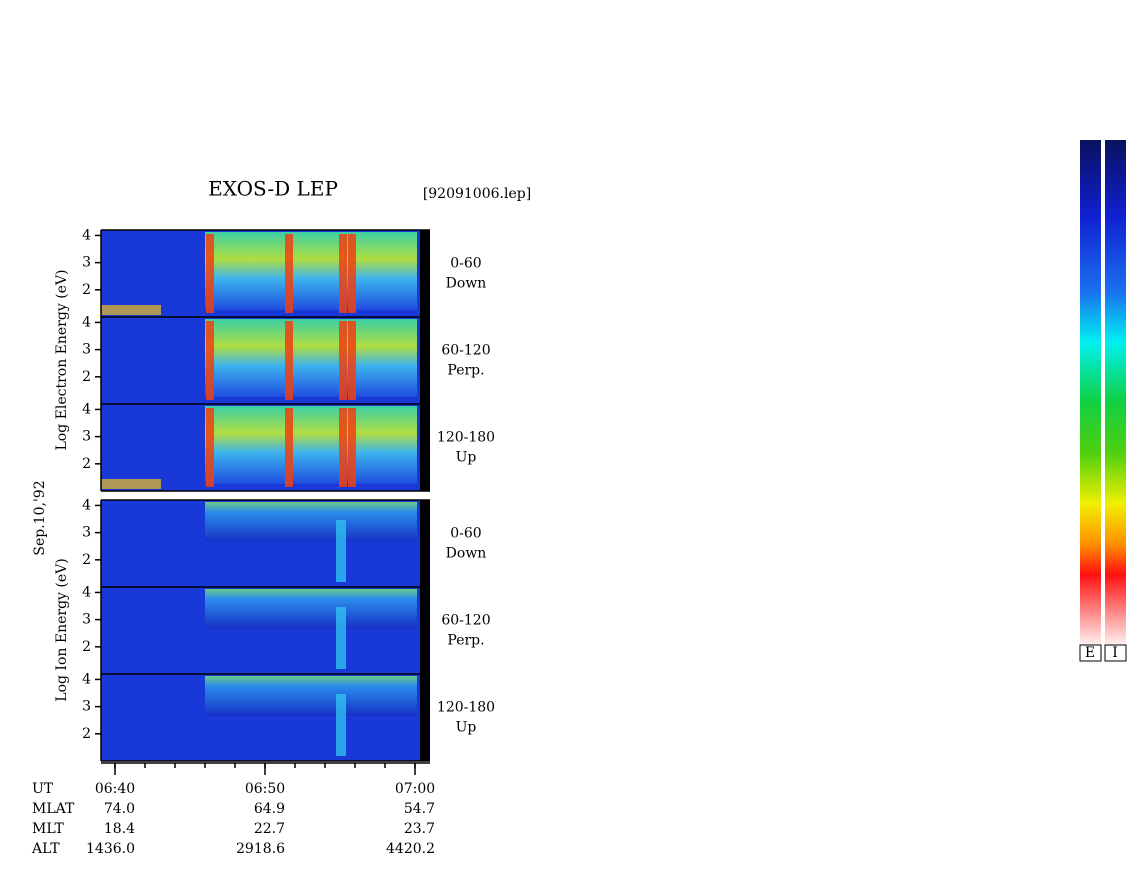 The width and height of the screenshot is (1130, 875). I want to click on row-label: MLT, so click(48, 829).